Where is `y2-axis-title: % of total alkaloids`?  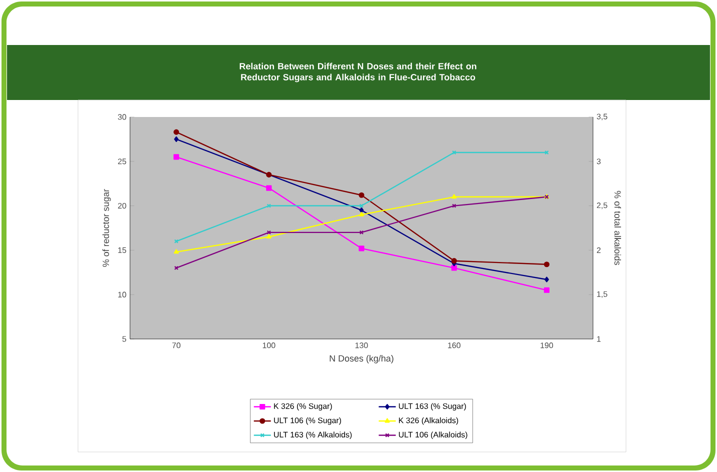 y2-axis-title: % of total alkaloids is located at coordinates (618, 228).